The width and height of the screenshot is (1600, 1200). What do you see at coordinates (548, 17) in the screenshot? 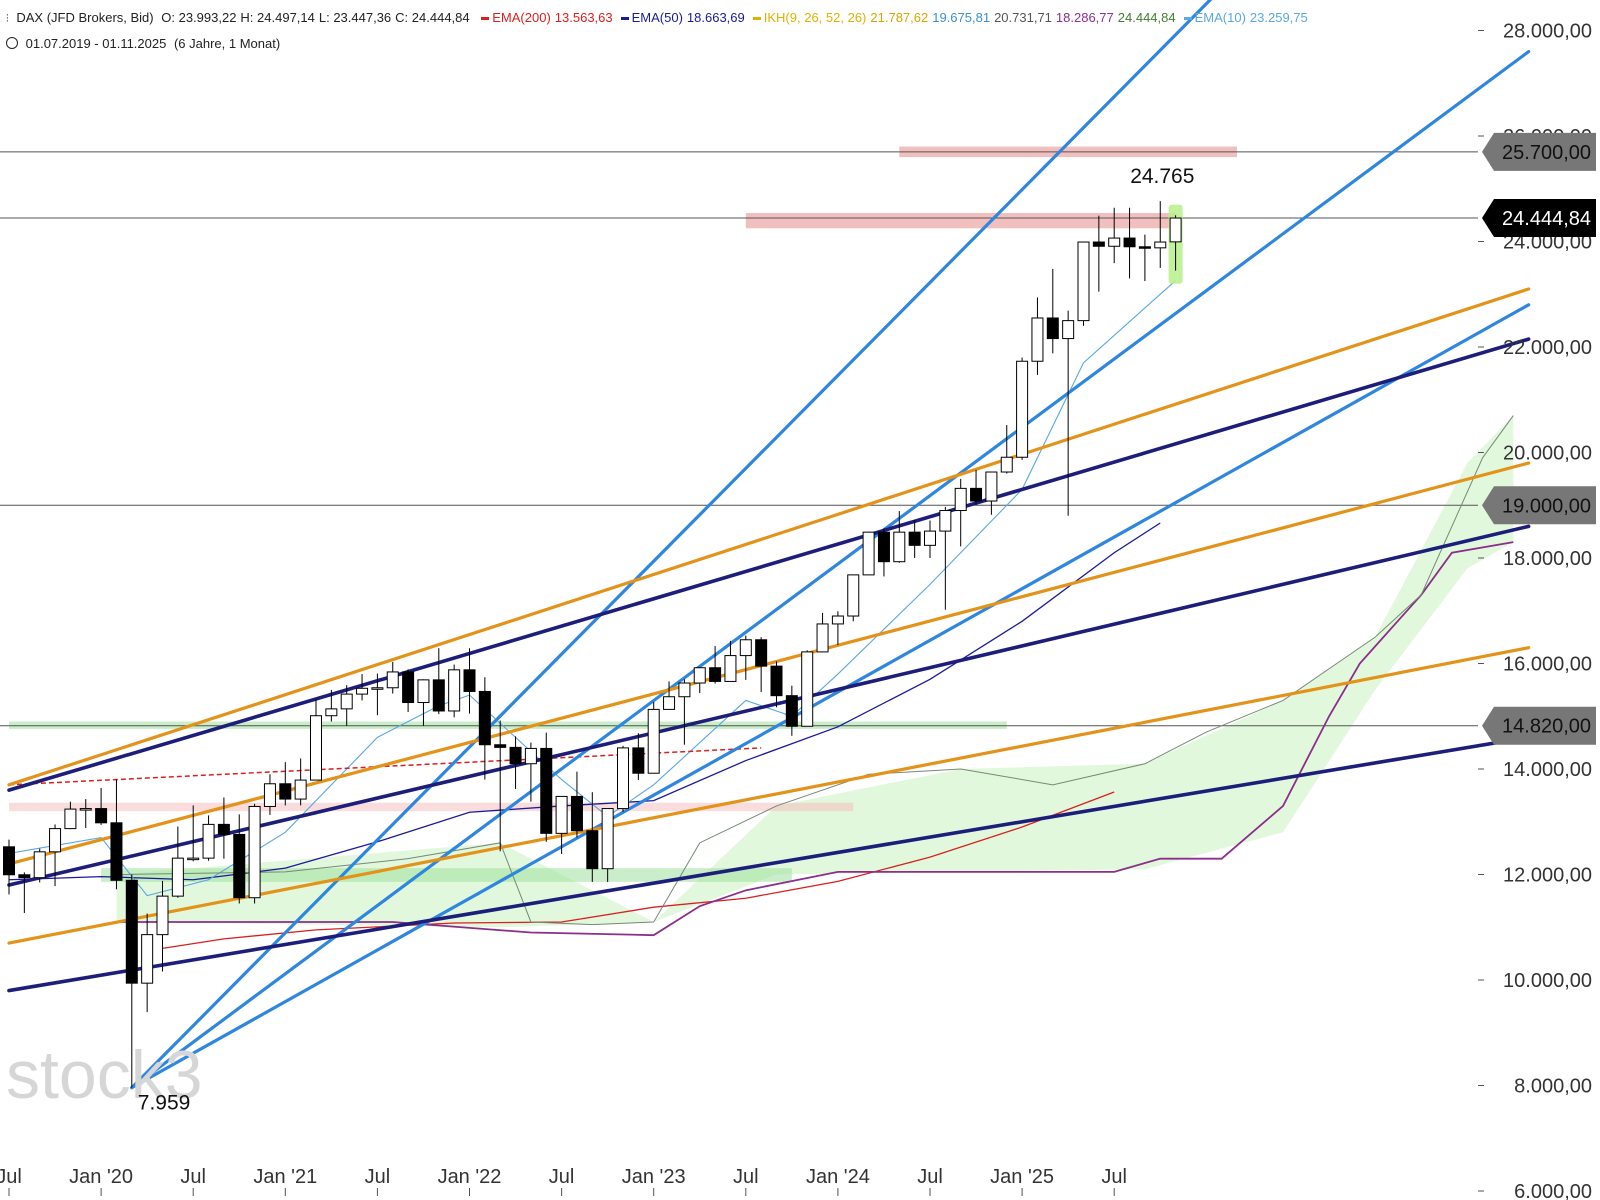
I see `indicator-legend-item: EMA(200) 13.563,63` at bounding box center [548, 17].